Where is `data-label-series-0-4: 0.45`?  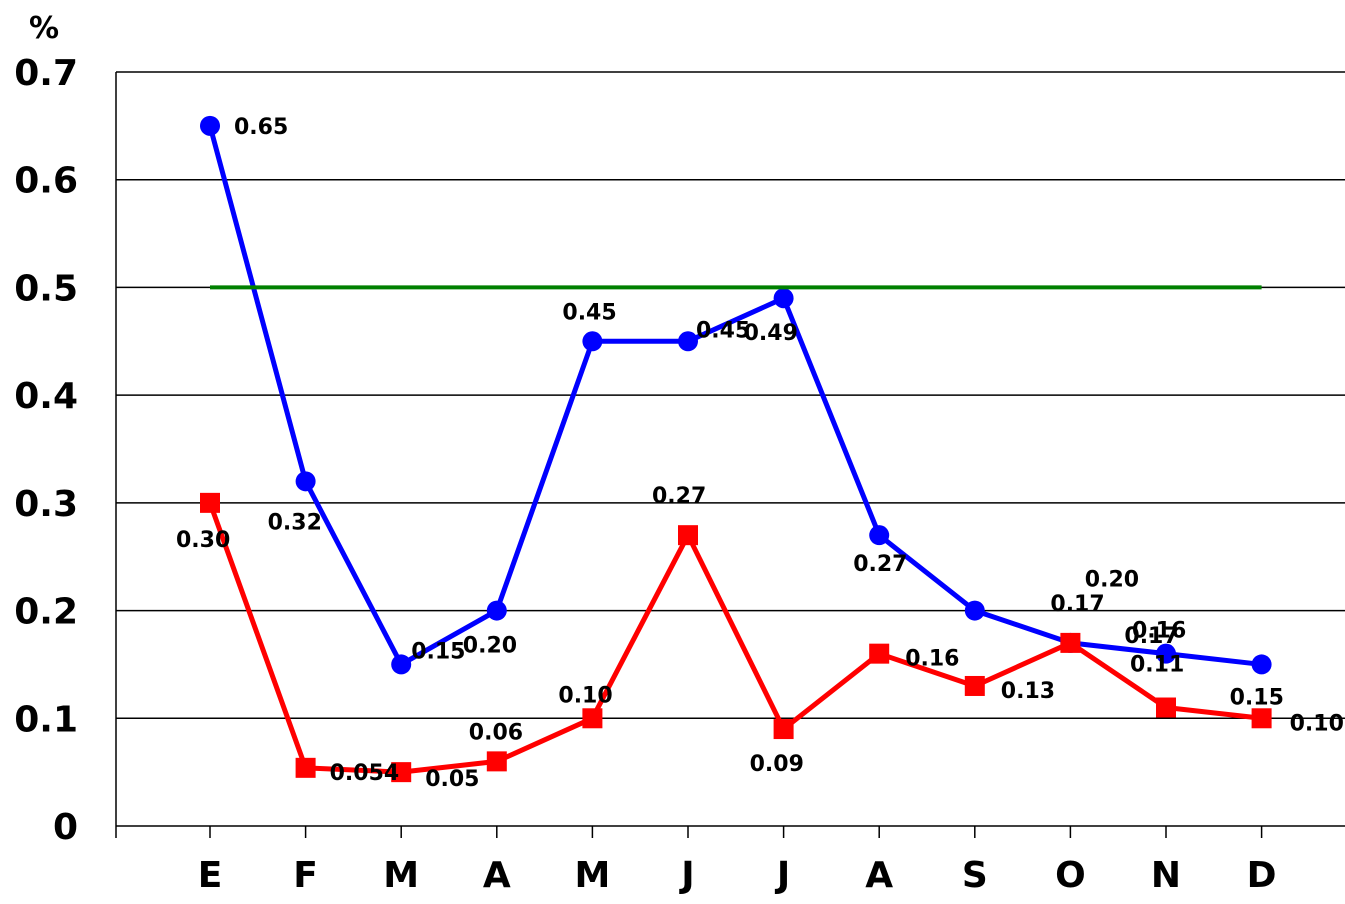
data-label-series-0-4: 0.45 is located at coordinates (589, 312).